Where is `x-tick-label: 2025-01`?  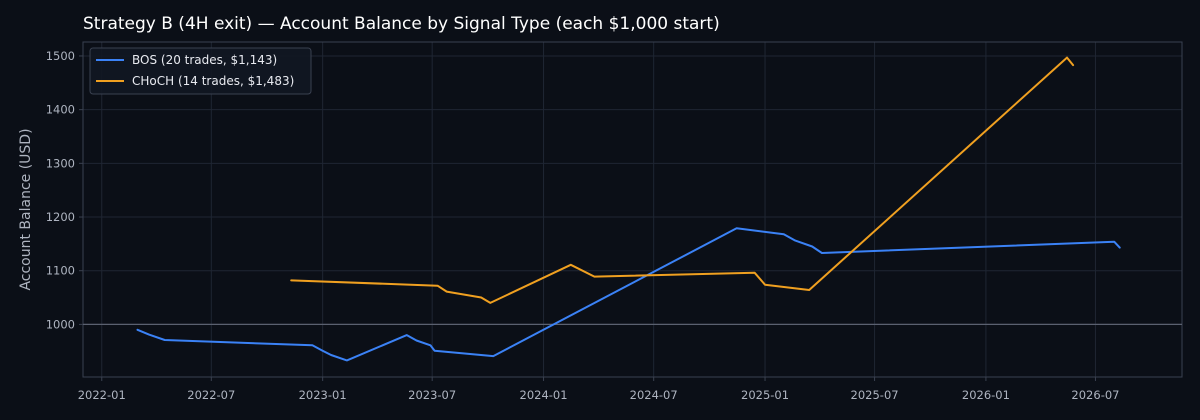
x-tick-label: 2025-01 is located at coordinates (765, 395).